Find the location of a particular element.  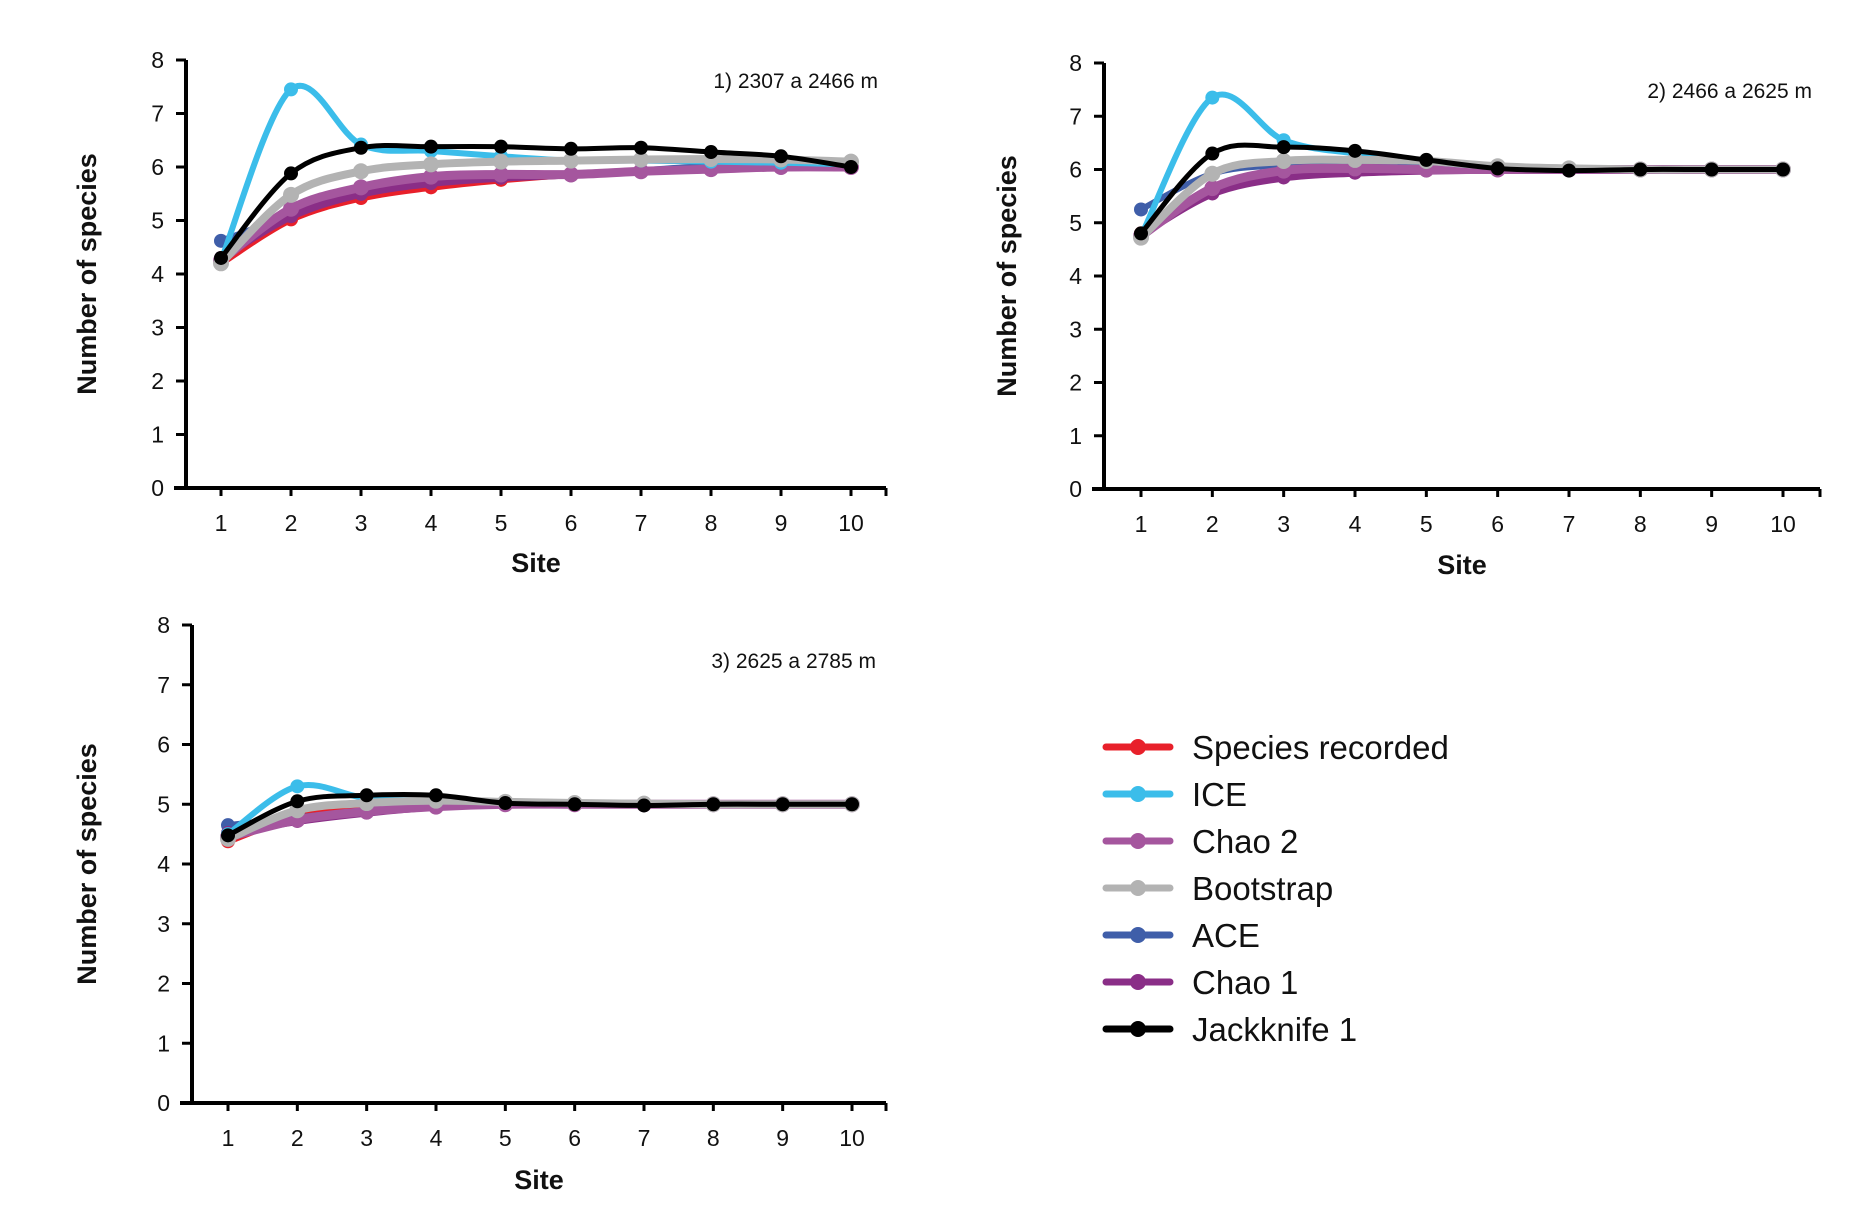

y-tick-label: 3 is located at coordinates (157, 328).